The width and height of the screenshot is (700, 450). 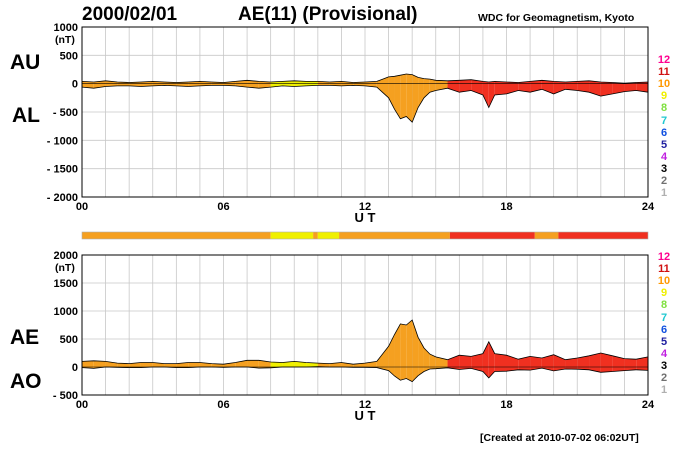 I want to click on series-line-au, so click(x=365, y=78).